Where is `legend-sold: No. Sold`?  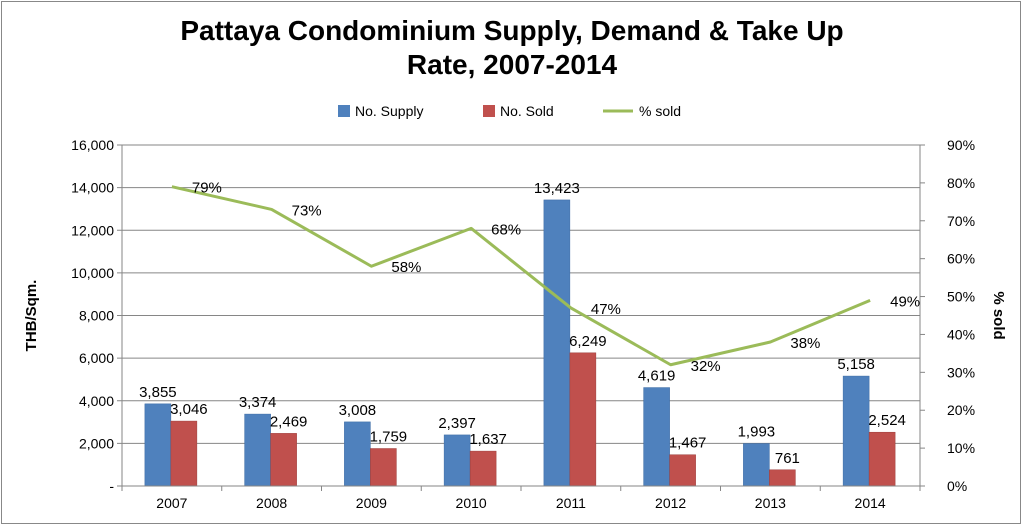
legend-sold: No. Sold is located at coordinates (518, 111).